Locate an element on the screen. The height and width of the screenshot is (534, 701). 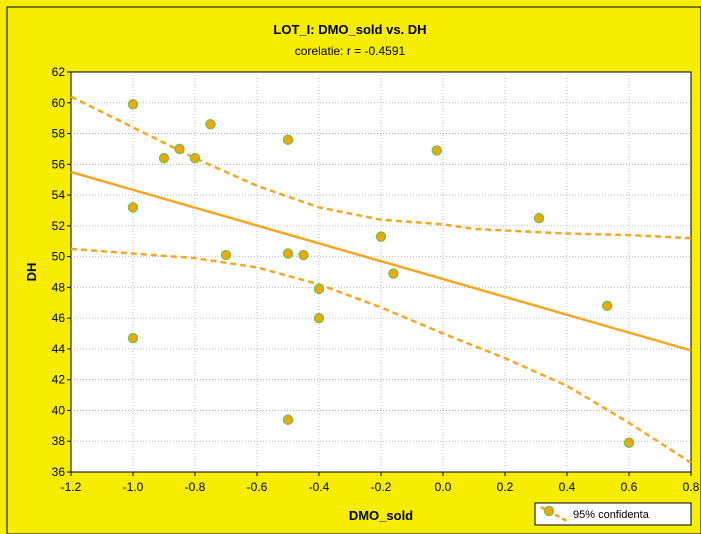
x-tick-label: 0.8 is located at coordinates (691, 487).